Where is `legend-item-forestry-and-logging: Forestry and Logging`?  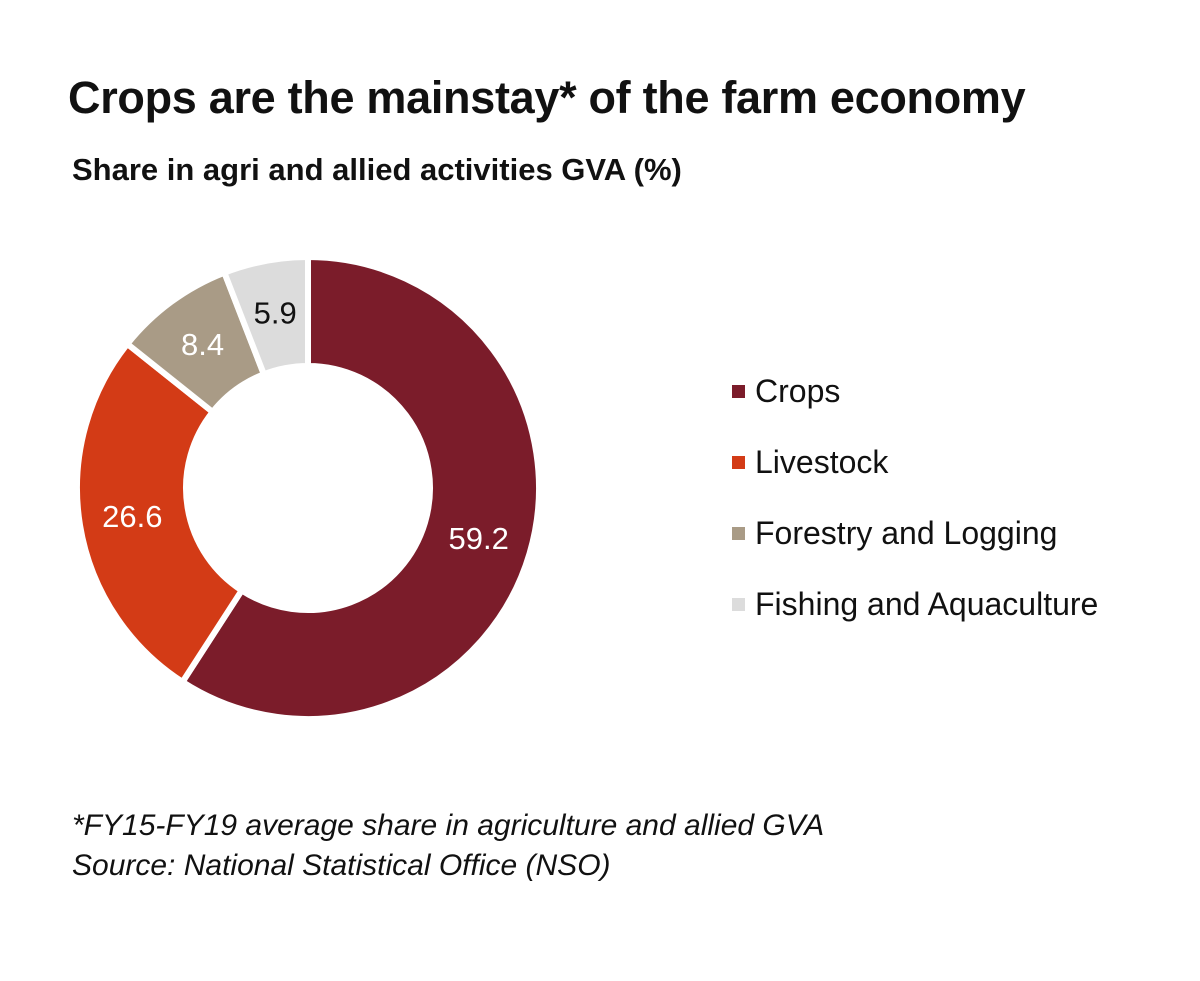
legend-item-forestry-and-logging: Forestry and Logging is located at coordinates (915, 533).